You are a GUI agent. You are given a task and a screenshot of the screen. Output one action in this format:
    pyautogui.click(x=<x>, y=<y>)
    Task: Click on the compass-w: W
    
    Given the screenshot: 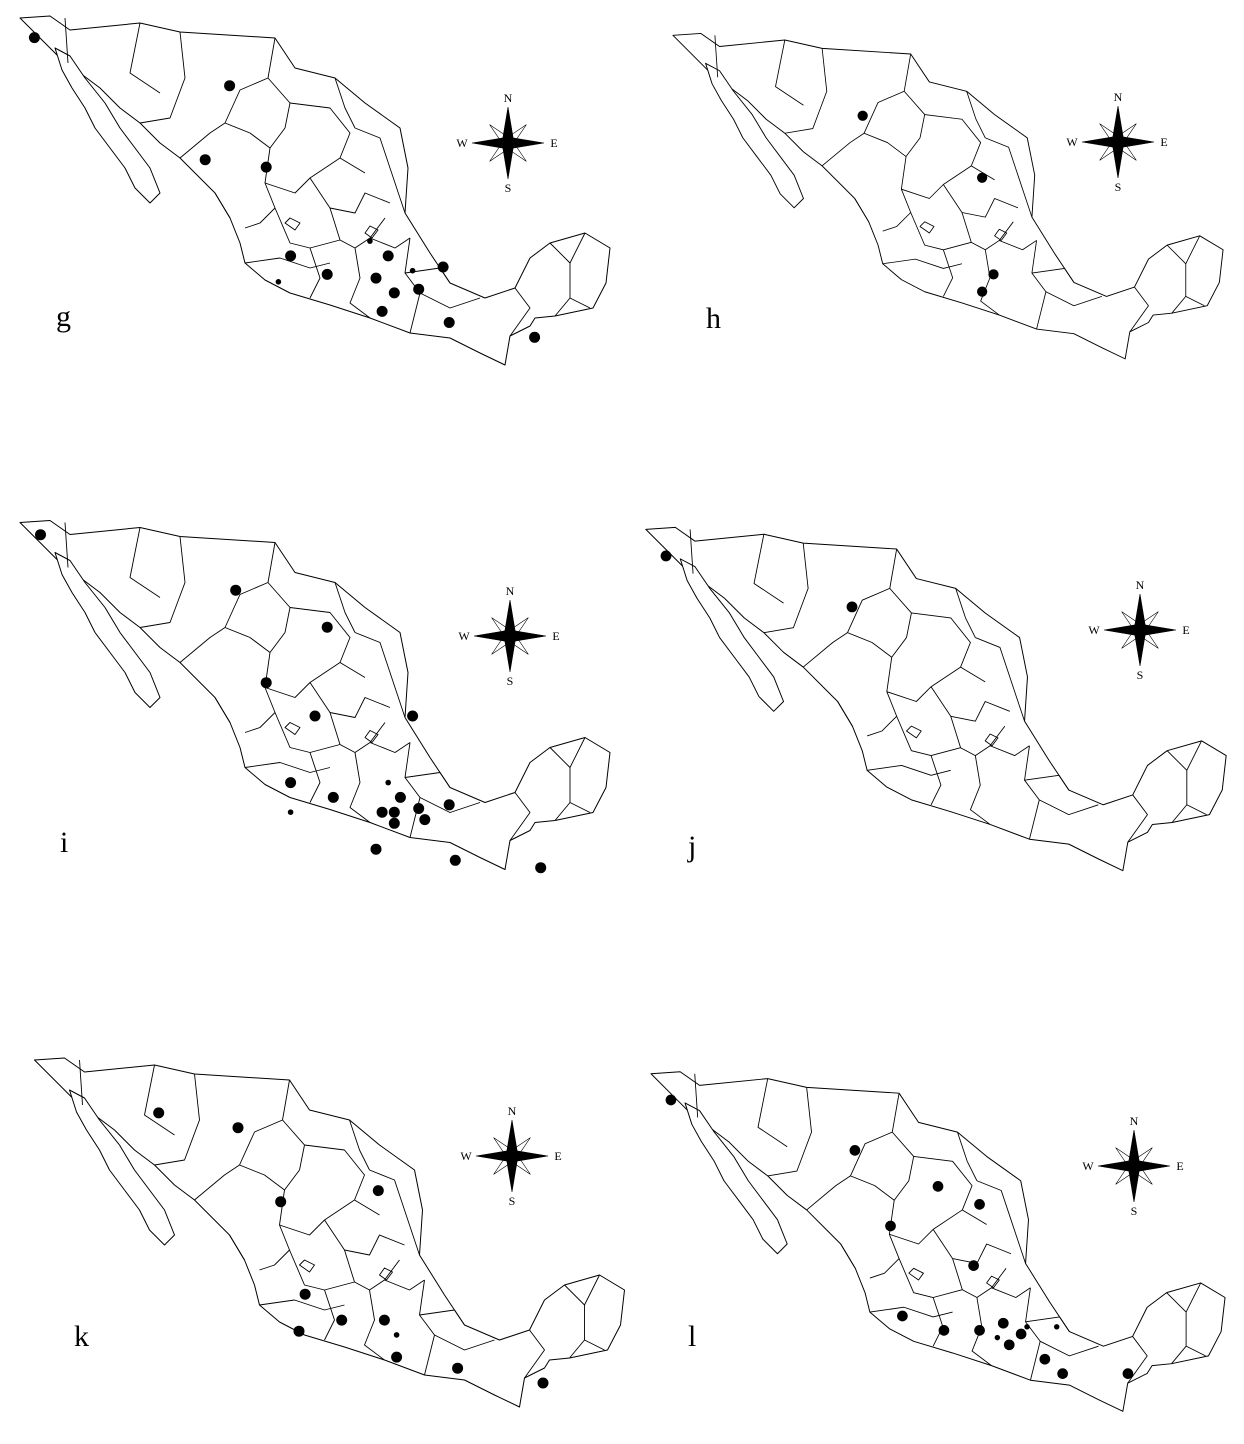 What is the action you would take?
    pyautogui.click(x=1088, y=1166)
    